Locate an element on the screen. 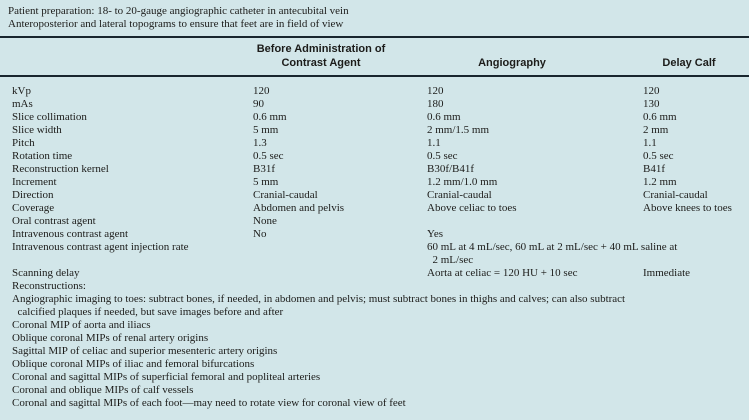  cell-before: No is located at coordinates (260, 234).